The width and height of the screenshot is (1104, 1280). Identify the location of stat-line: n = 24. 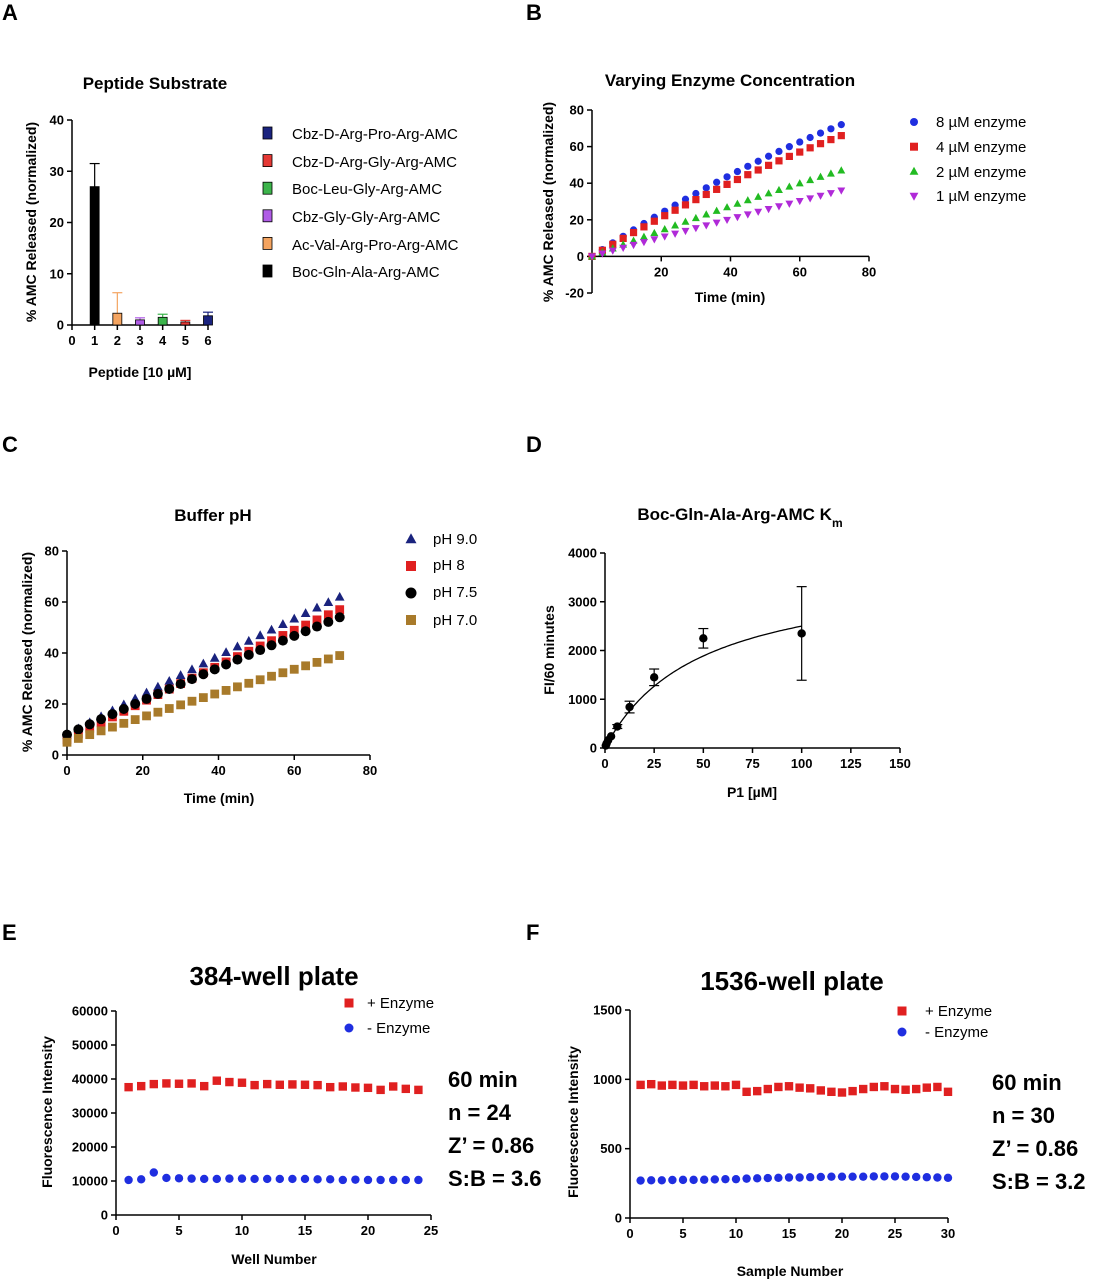
(480, 1112).